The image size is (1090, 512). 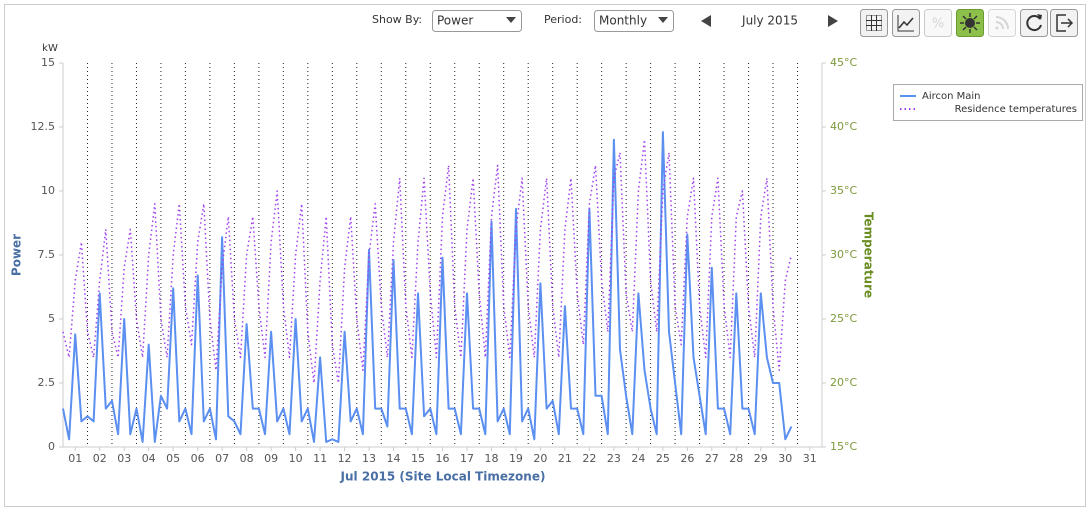 What do you see at coordinates (491, 458) in the screenshot?
I see `x-tick-label: 18` at bounding box center [491, 458].